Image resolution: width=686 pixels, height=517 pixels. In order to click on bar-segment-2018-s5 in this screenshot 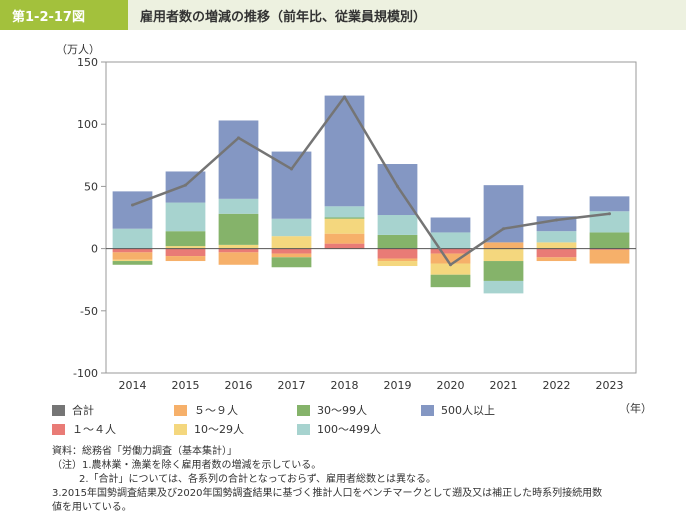, I will do `click(344, 151)`.